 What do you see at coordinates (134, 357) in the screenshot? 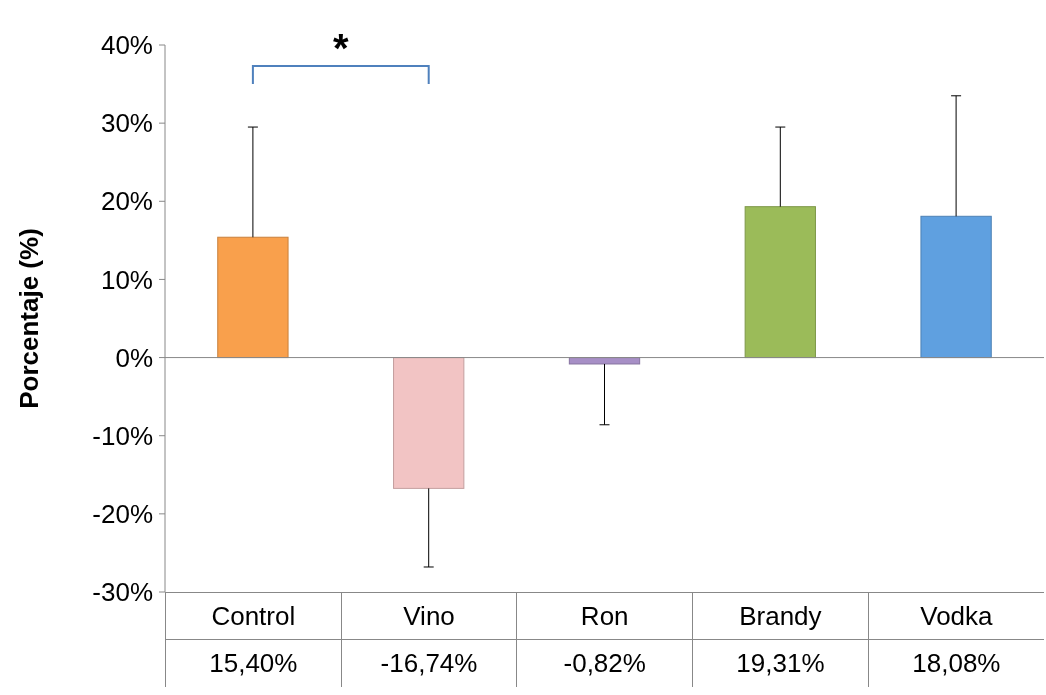
I see `y-tick-label: 0%` at bounding box center [134, 357].